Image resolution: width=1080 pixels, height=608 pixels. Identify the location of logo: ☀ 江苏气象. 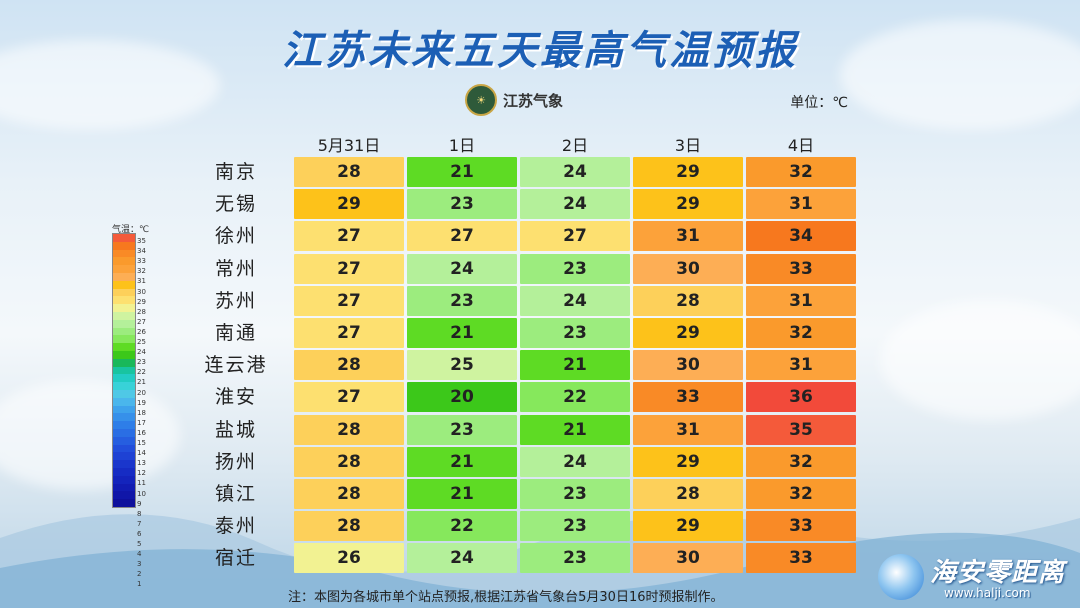
(514, 100).